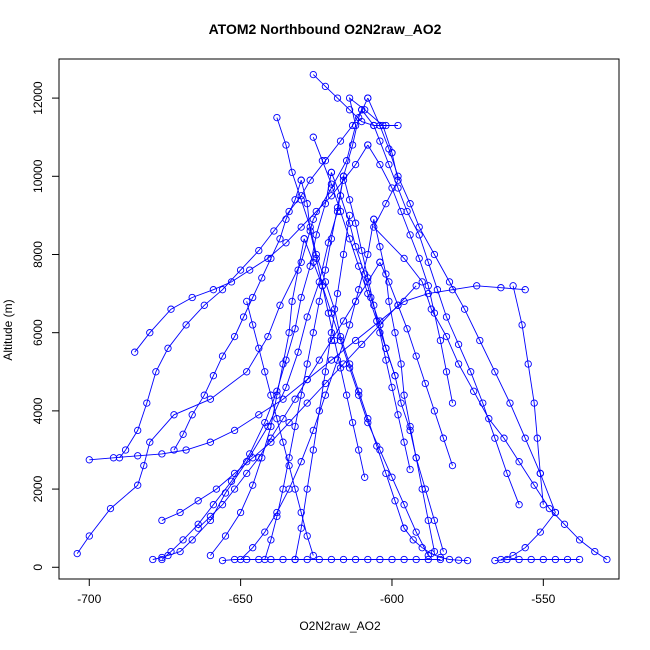  Describe the element at coordinates (340, 626) in the screenshot. I see `x-axis-label: O2N2raw_AO2` at that location.